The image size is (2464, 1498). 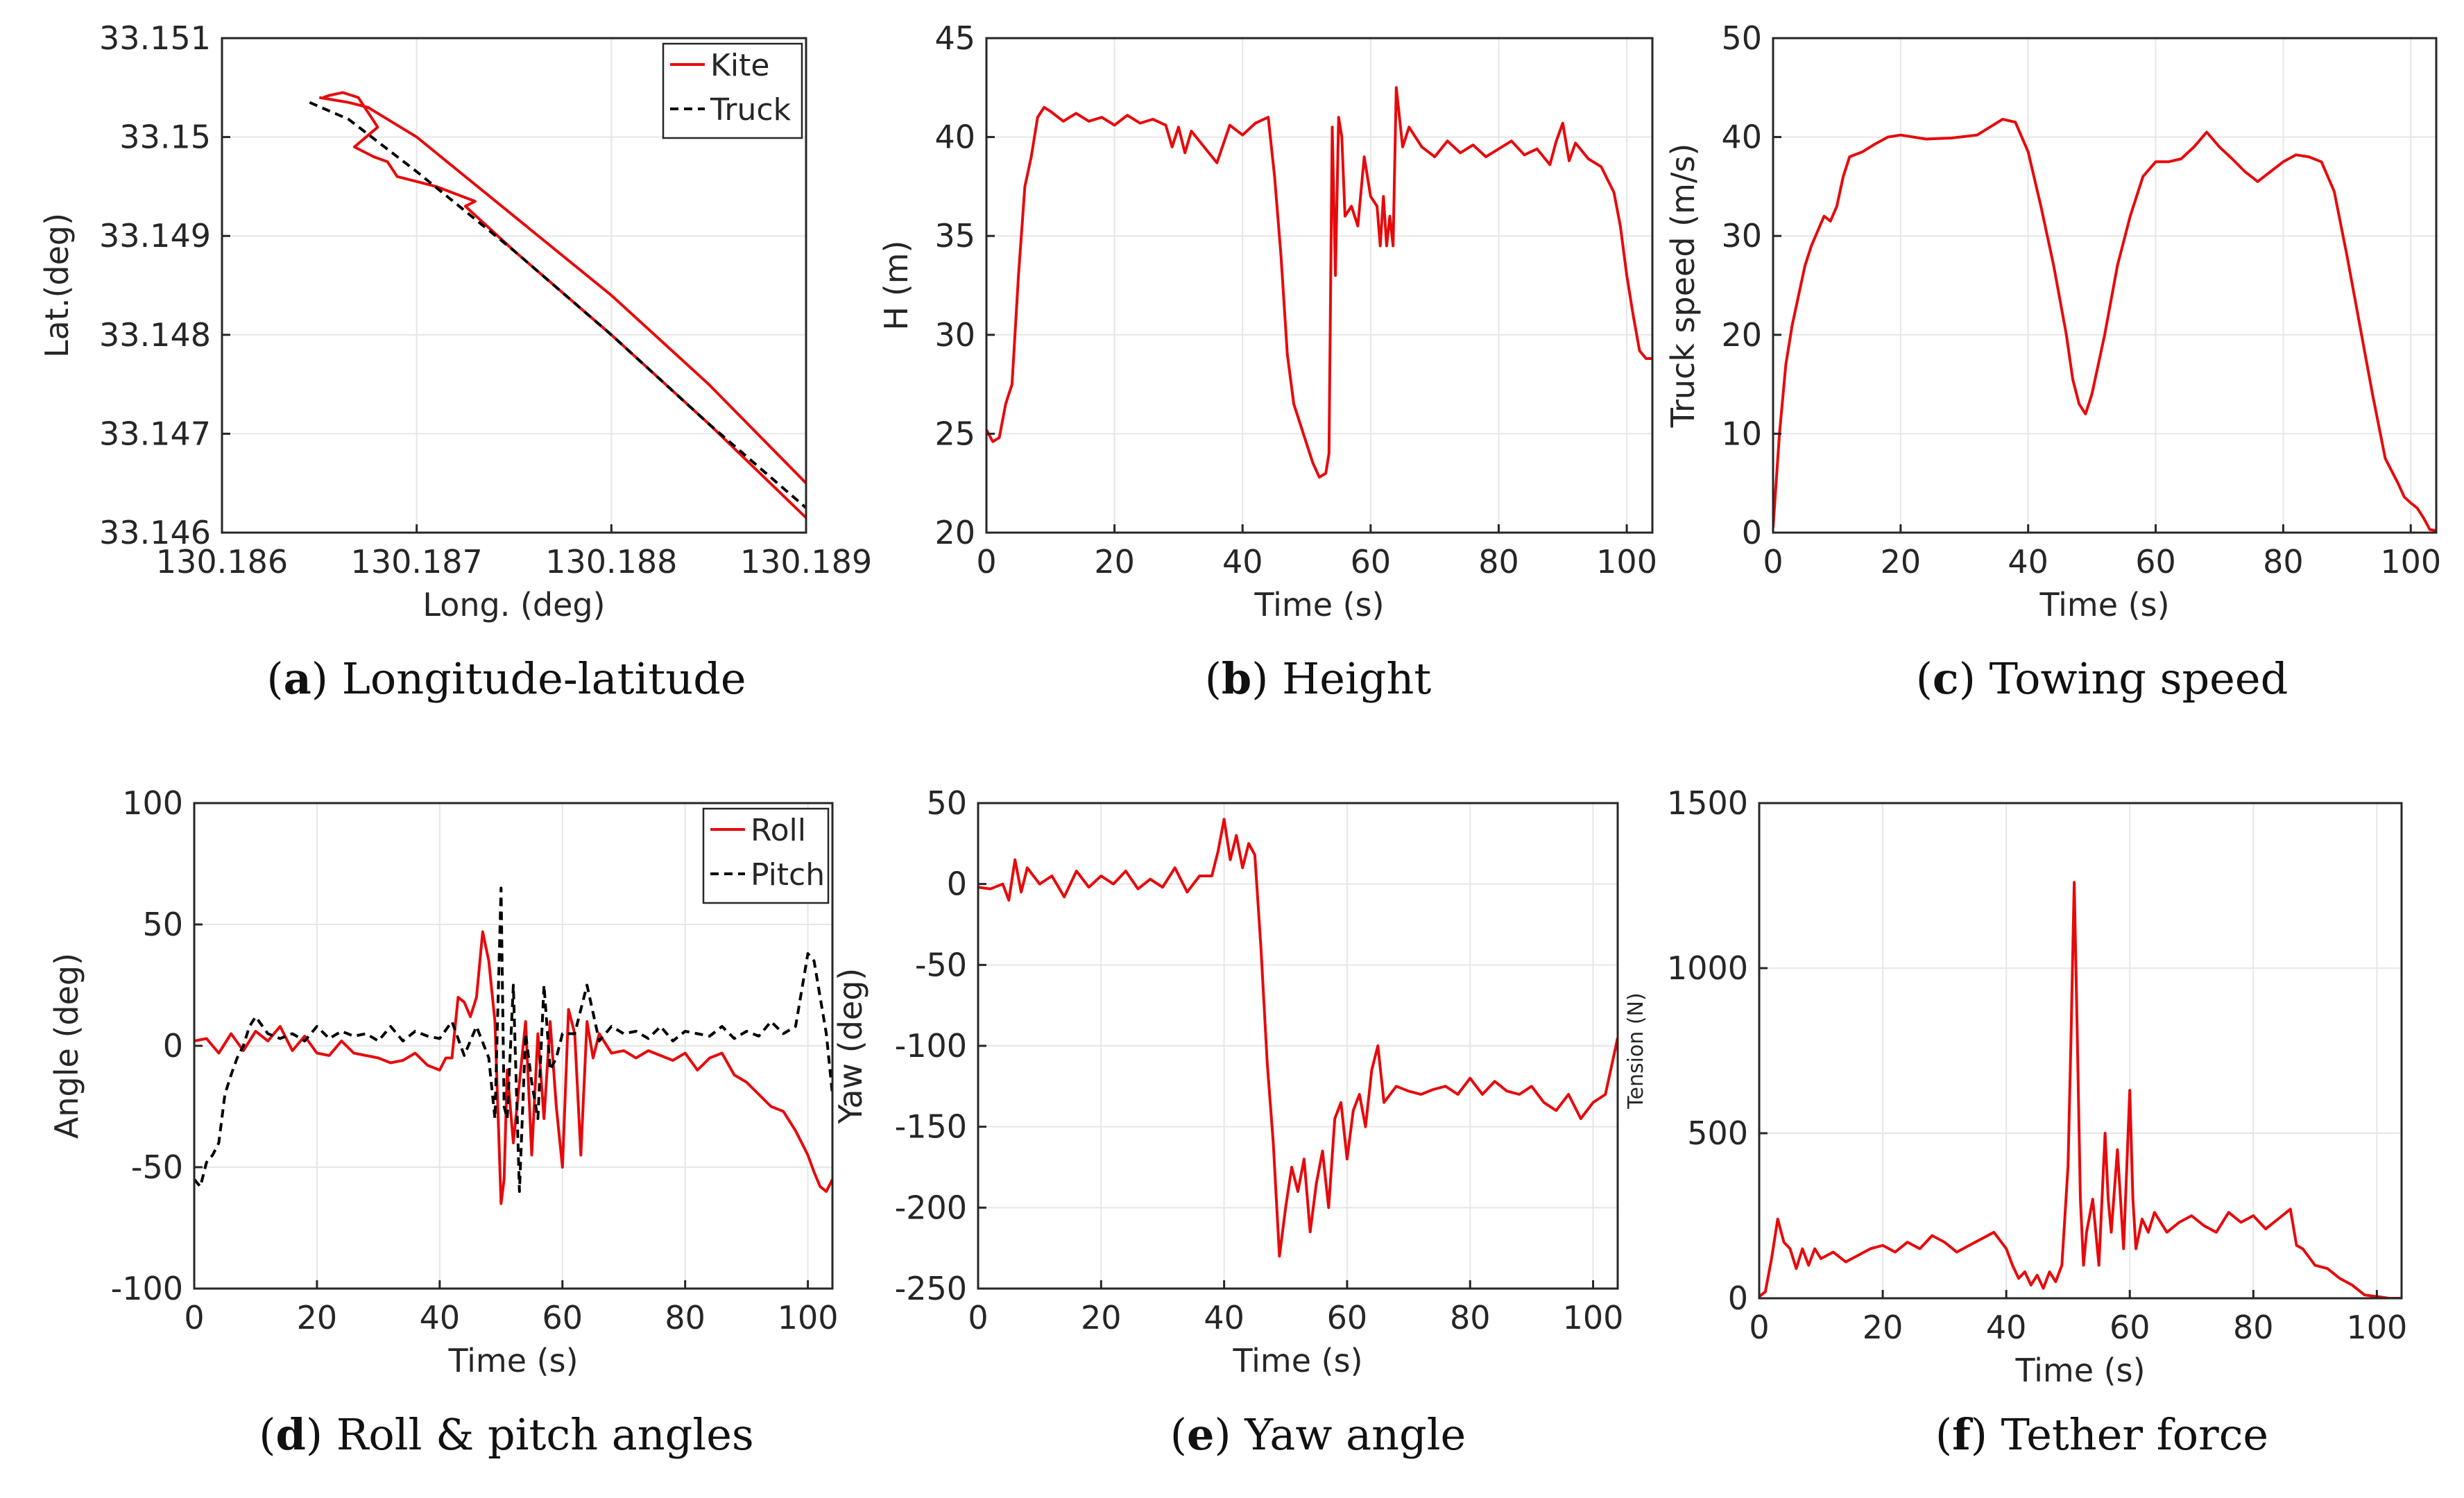 I want to click on x-axis-label: Long. (deg), so click(x=513, y=604).